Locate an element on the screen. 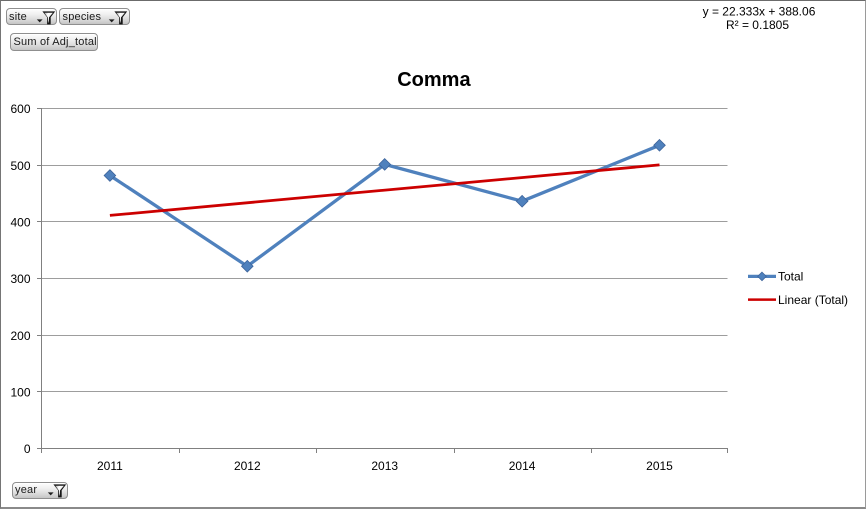 This screenshot has width=866, height=509. svg-text: Total is located at coordinates (790, 277).